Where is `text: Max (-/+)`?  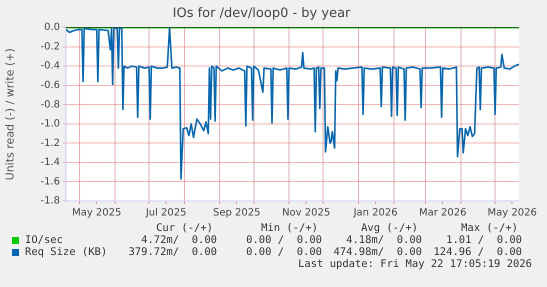 text: Max (-/+) is located at coordinates (489, 228).